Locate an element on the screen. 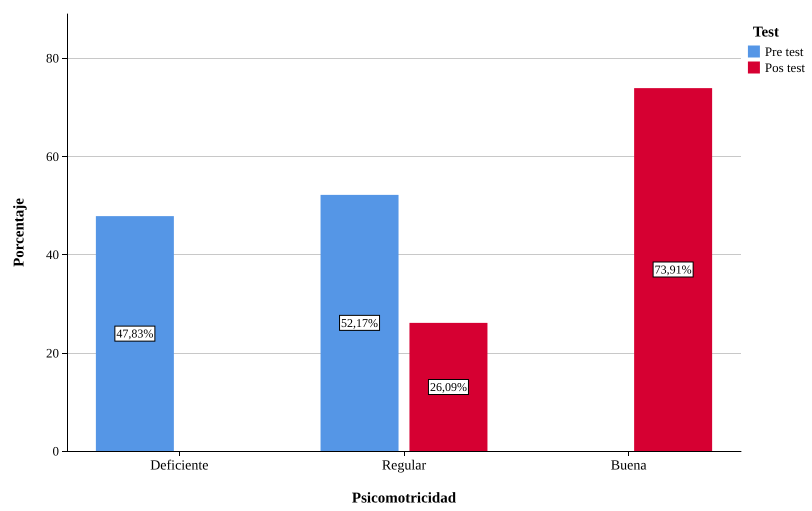  legend-label: Pos test is located at coordinates (785, 67).